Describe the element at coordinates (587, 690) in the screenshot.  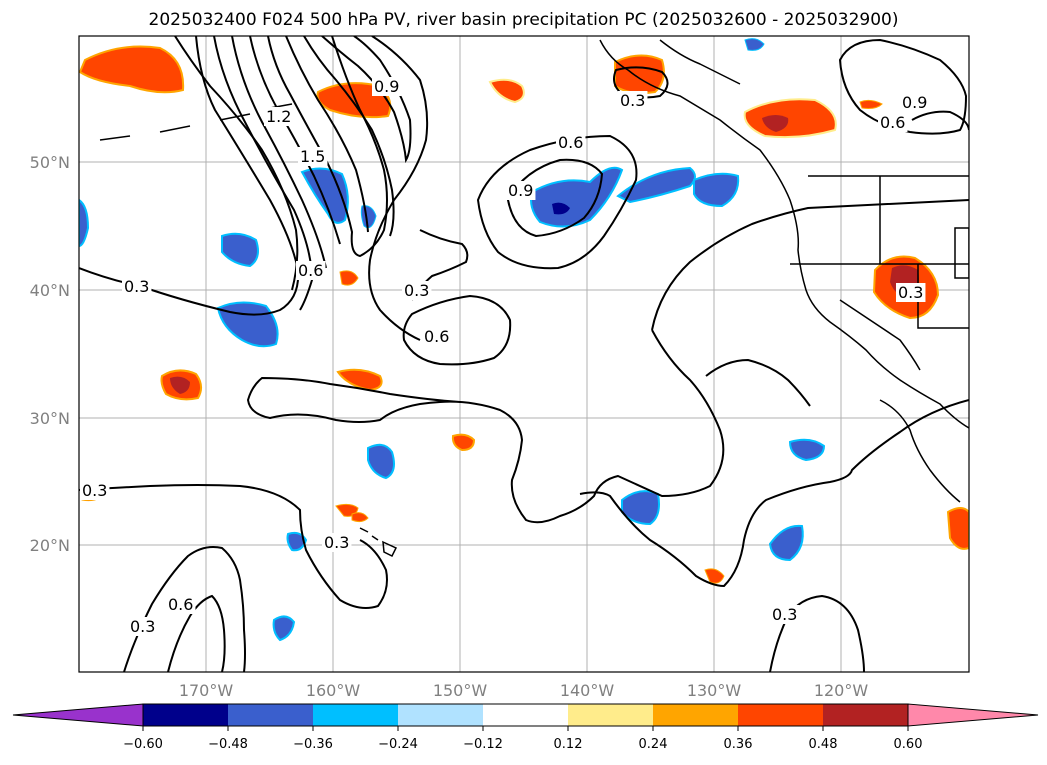
I see `lon-label: 140°W` at that location.